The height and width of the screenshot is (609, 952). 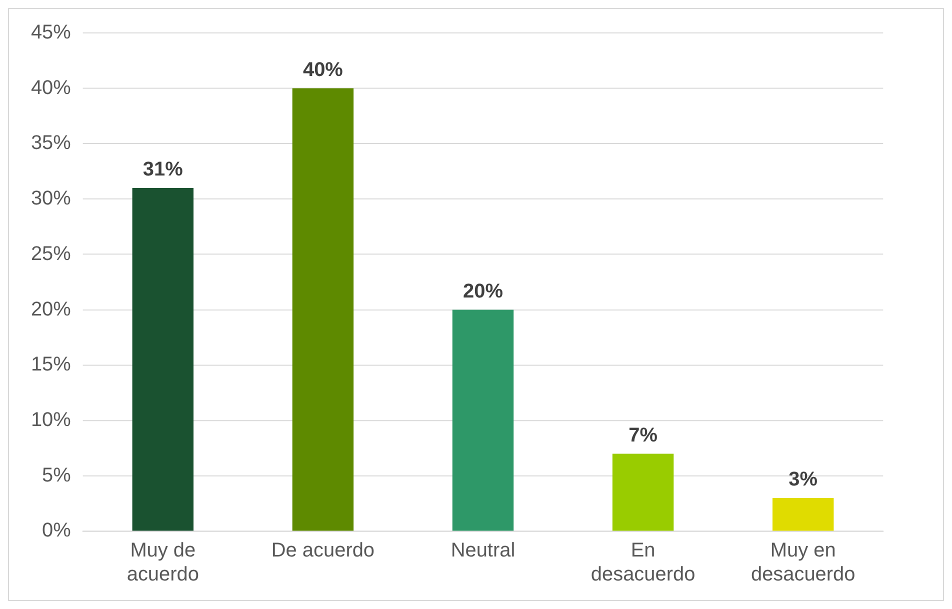 What do you see at coordinates (323, 551) in the screenshot?
I see `x-tick-label: De acuerdo` at bounding box center [323, 551].